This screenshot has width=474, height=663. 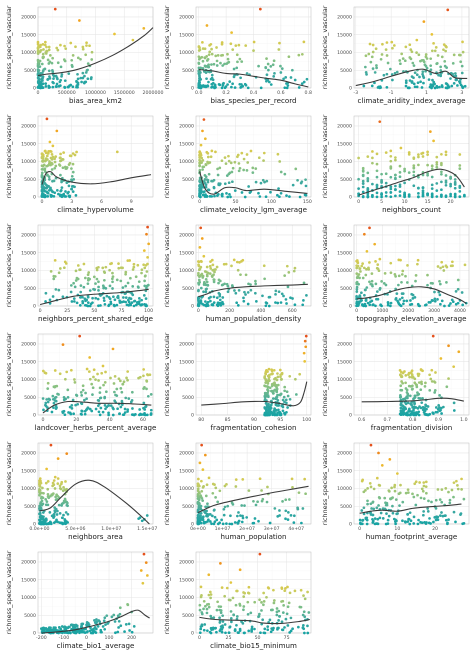 What do you see at coordinates (460, 311) in the screenshot?
I see `x-tick-label: 4000` at bounding box center [460, 311].